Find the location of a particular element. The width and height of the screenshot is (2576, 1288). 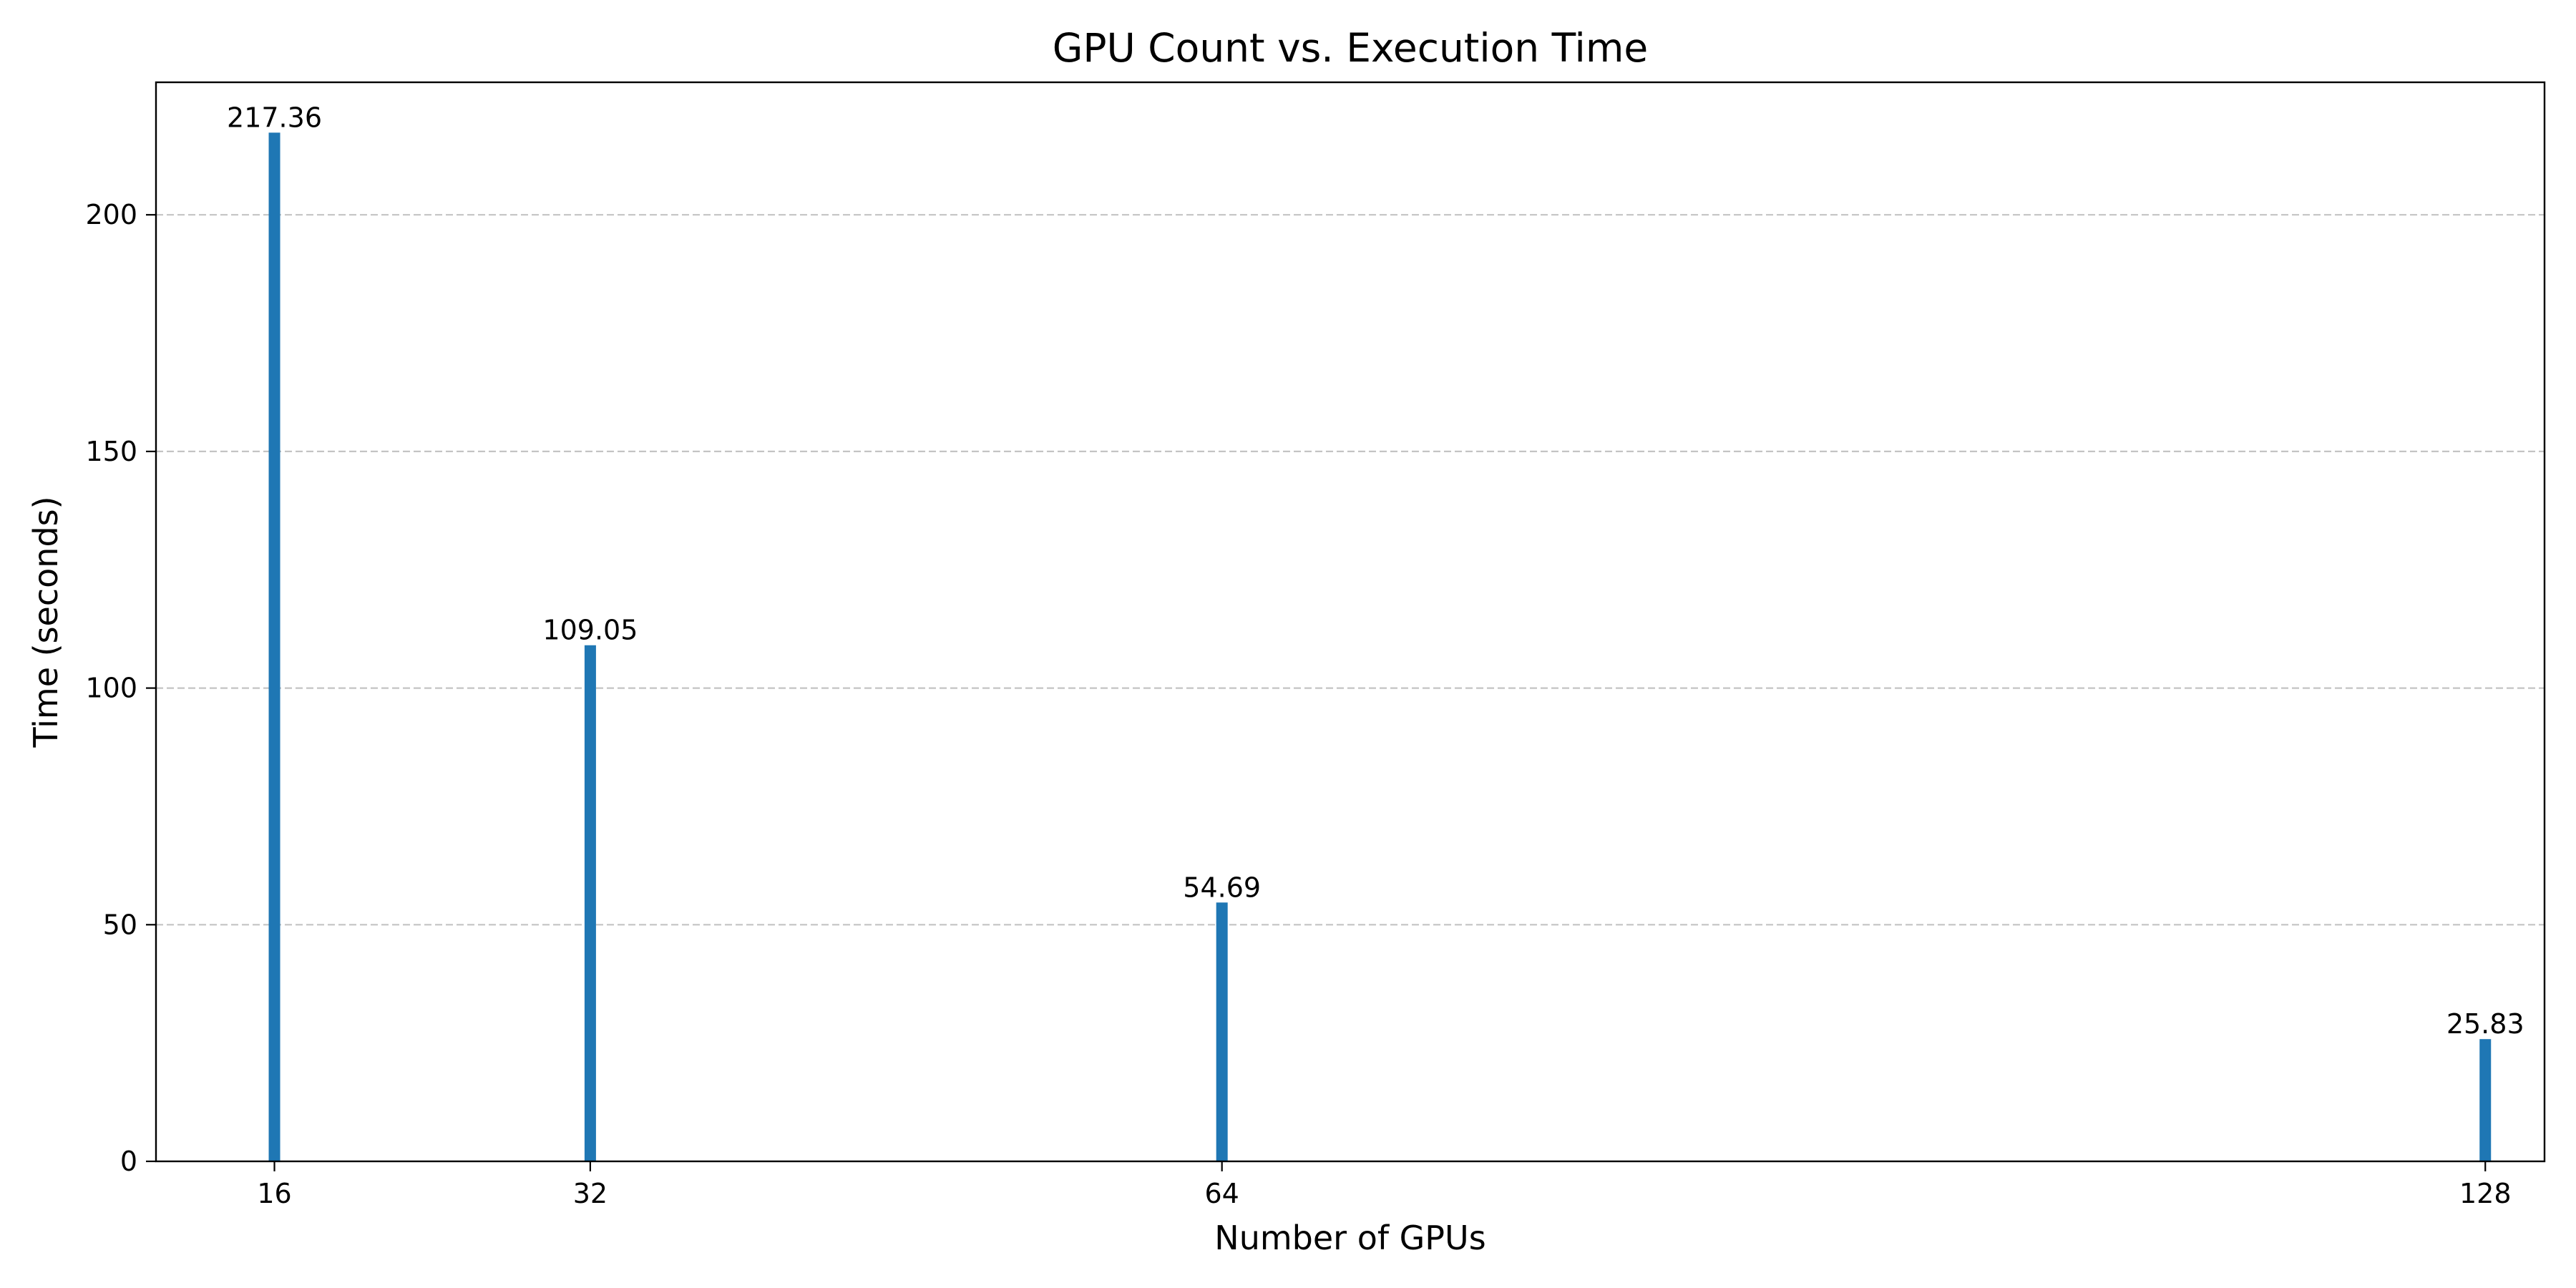

x-axis-label: Number of GPUs is located at coordinates (1349, 1238).